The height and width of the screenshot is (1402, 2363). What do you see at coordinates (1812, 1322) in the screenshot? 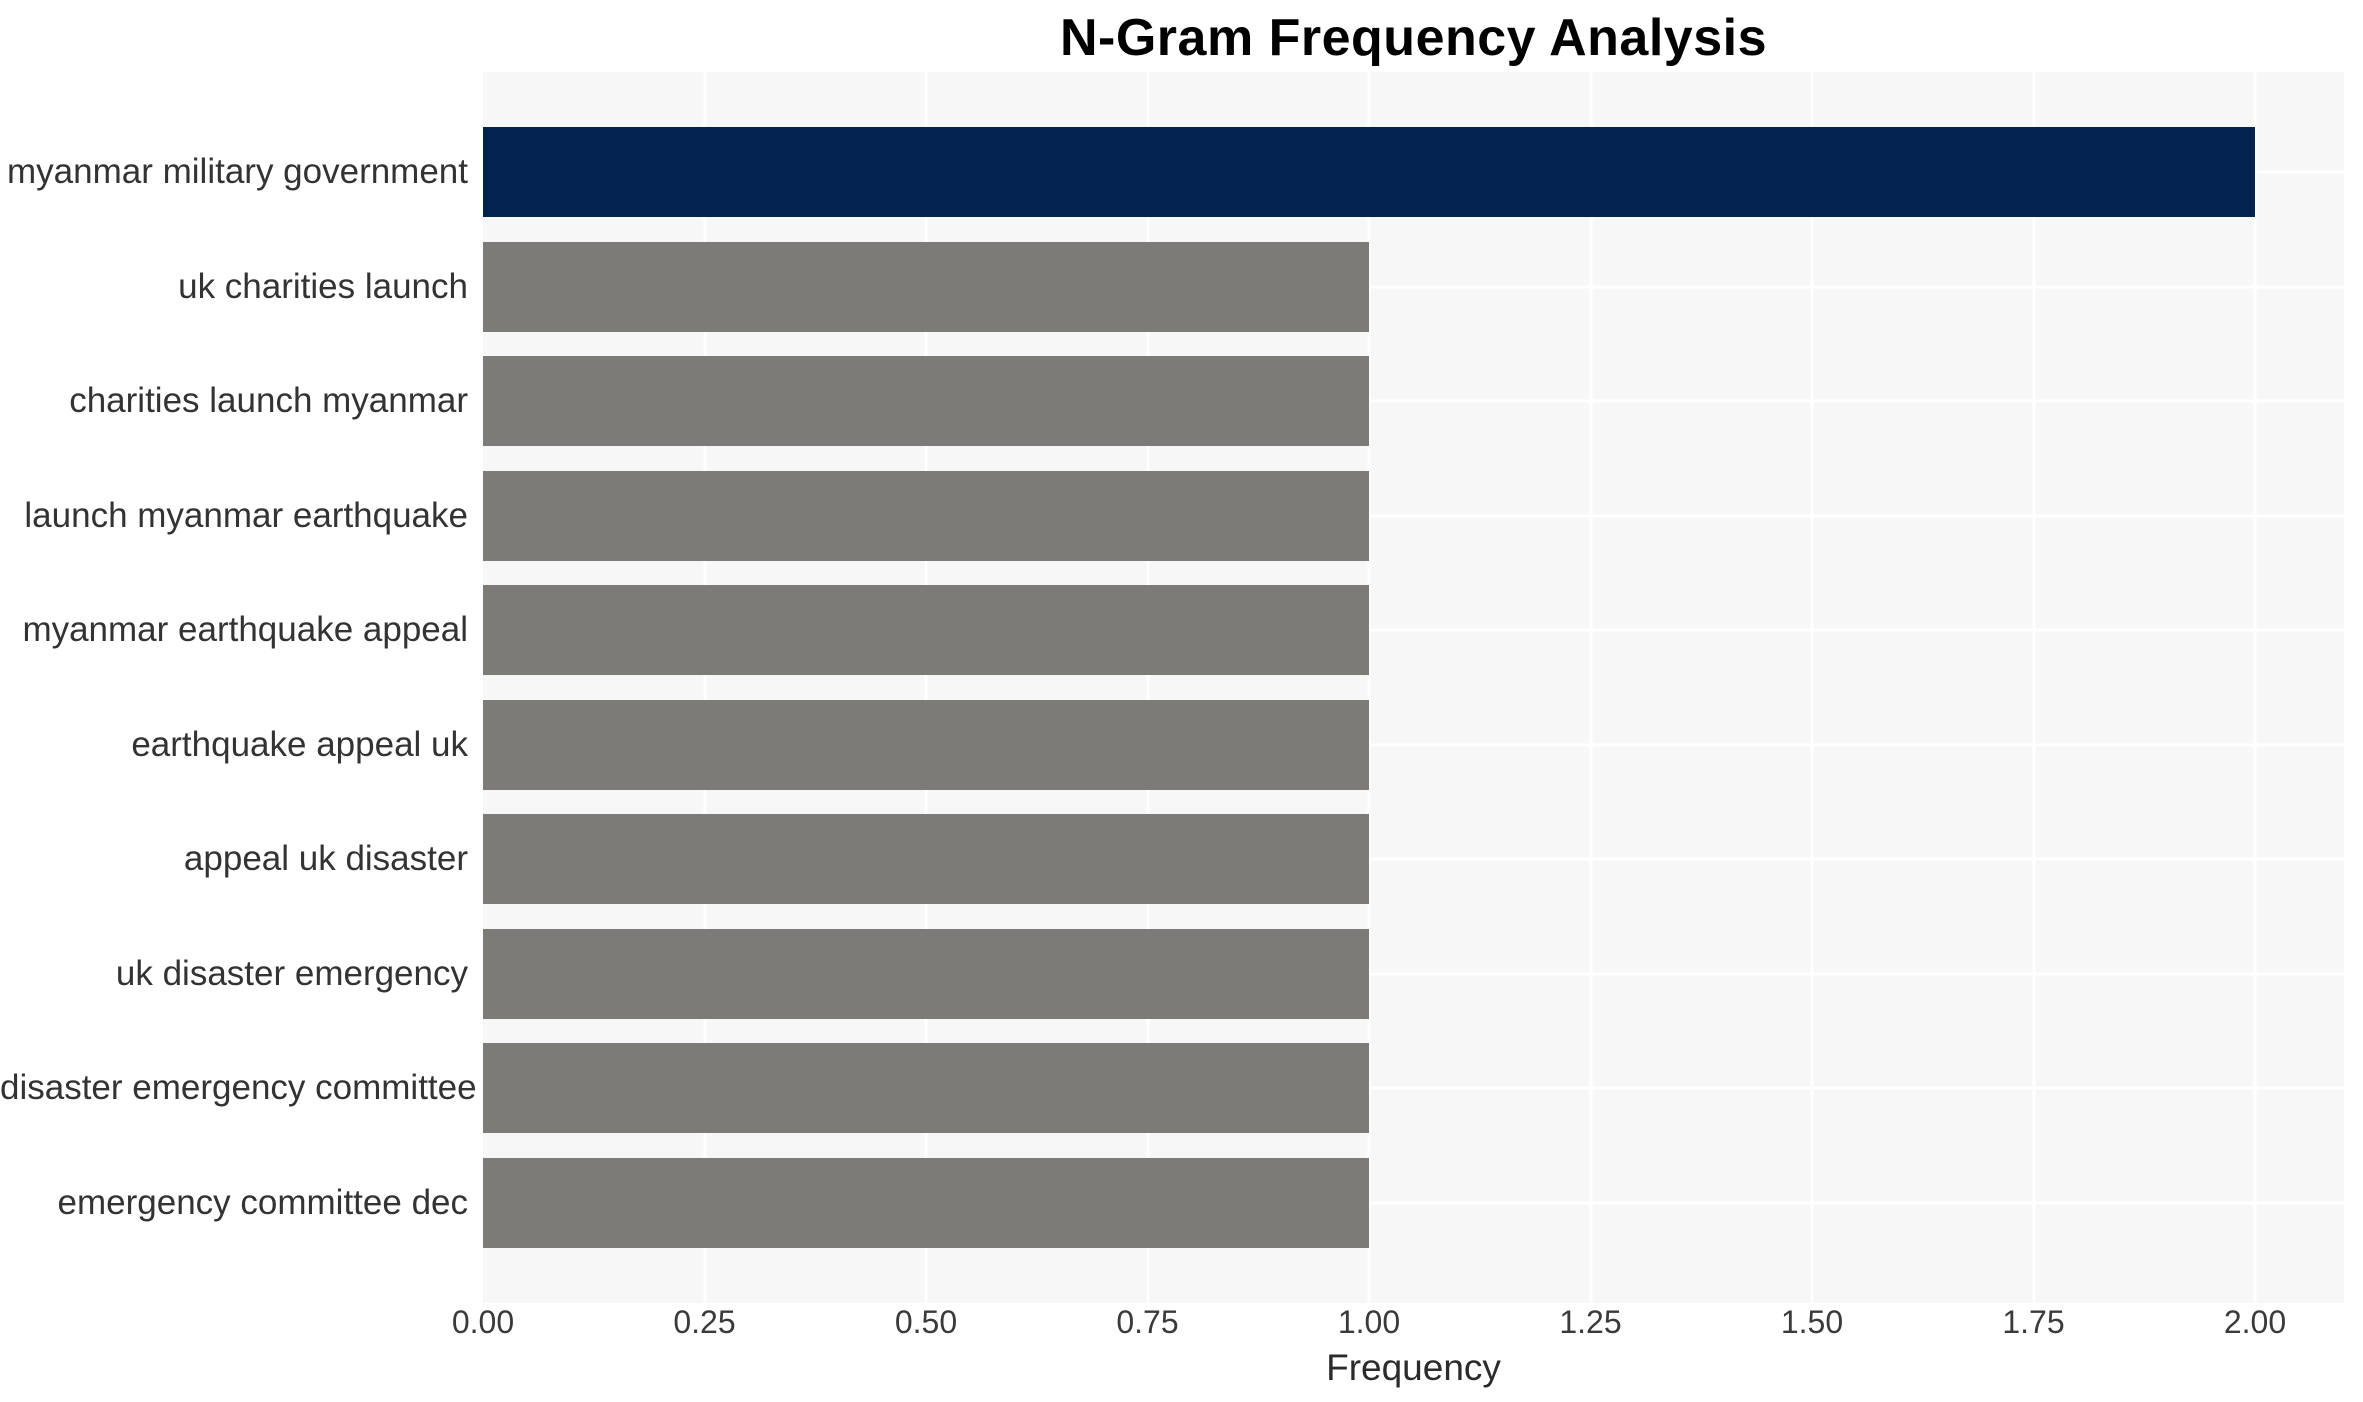
I see `x-tick-label: 1.50` at bounding box center [1812, 1322].